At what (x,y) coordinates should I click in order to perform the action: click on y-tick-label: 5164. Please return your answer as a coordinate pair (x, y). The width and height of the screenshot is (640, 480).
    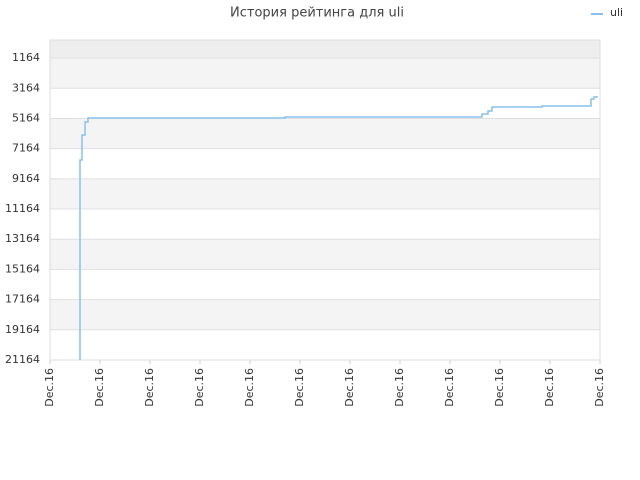
    Looking at the image, I should click on (26, 117).